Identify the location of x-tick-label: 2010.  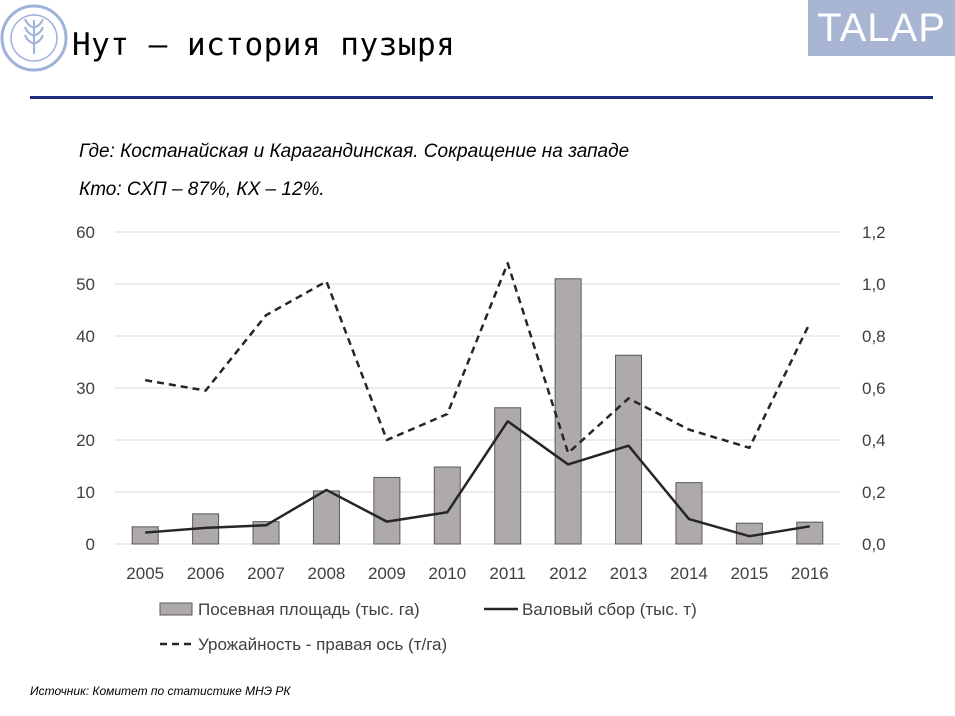
(447, 573).